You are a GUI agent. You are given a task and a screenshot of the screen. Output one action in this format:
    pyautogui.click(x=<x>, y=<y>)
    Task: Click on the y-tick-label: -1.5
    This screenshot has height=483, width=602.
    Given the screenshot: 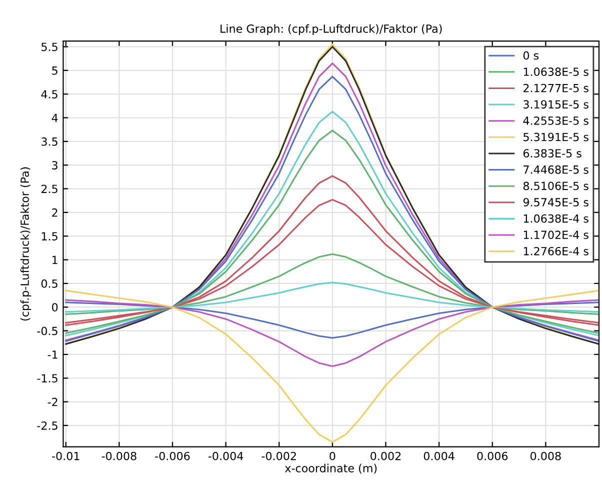 What is the action you would take?
    pyautogui.click(x=47, y=378)
    